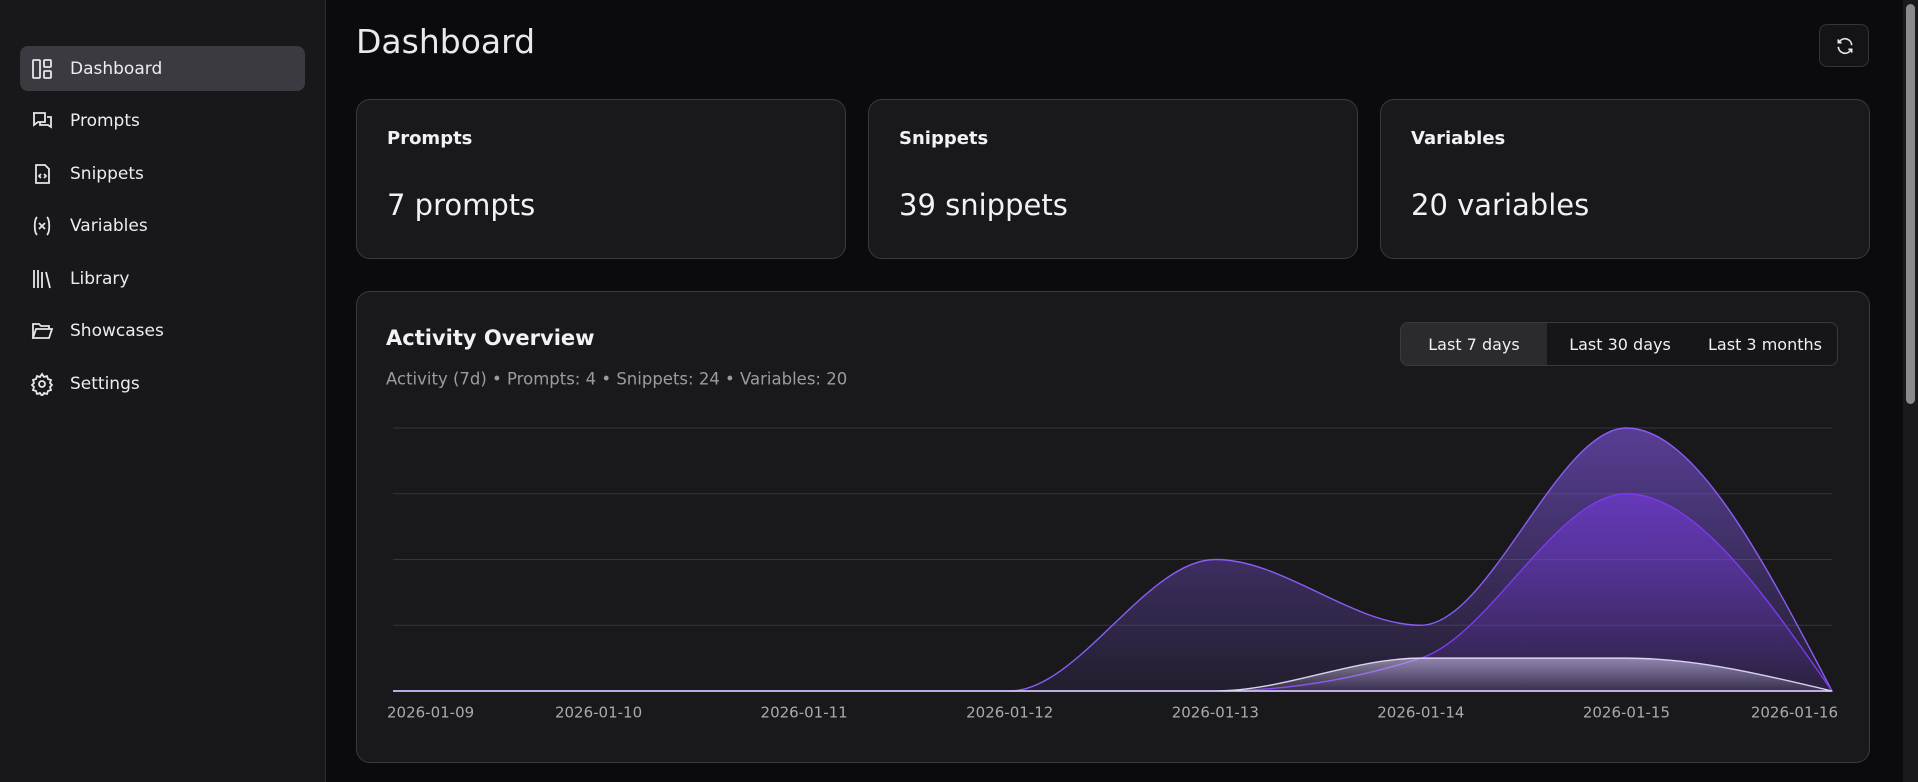 The height and width of the screenshot is (782, 1918). I want to click on area, so click(1113, 674).